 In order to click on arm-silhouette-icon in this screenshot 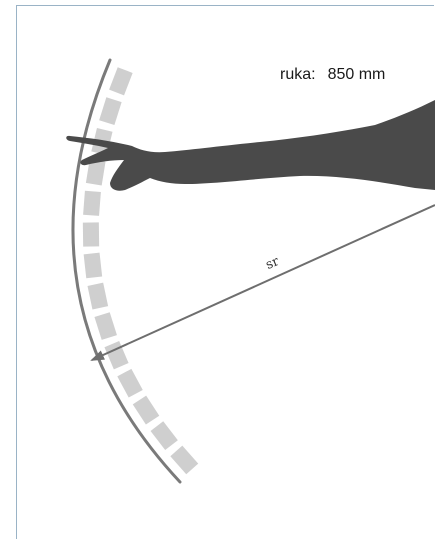, I will do `click(250, 145)`.